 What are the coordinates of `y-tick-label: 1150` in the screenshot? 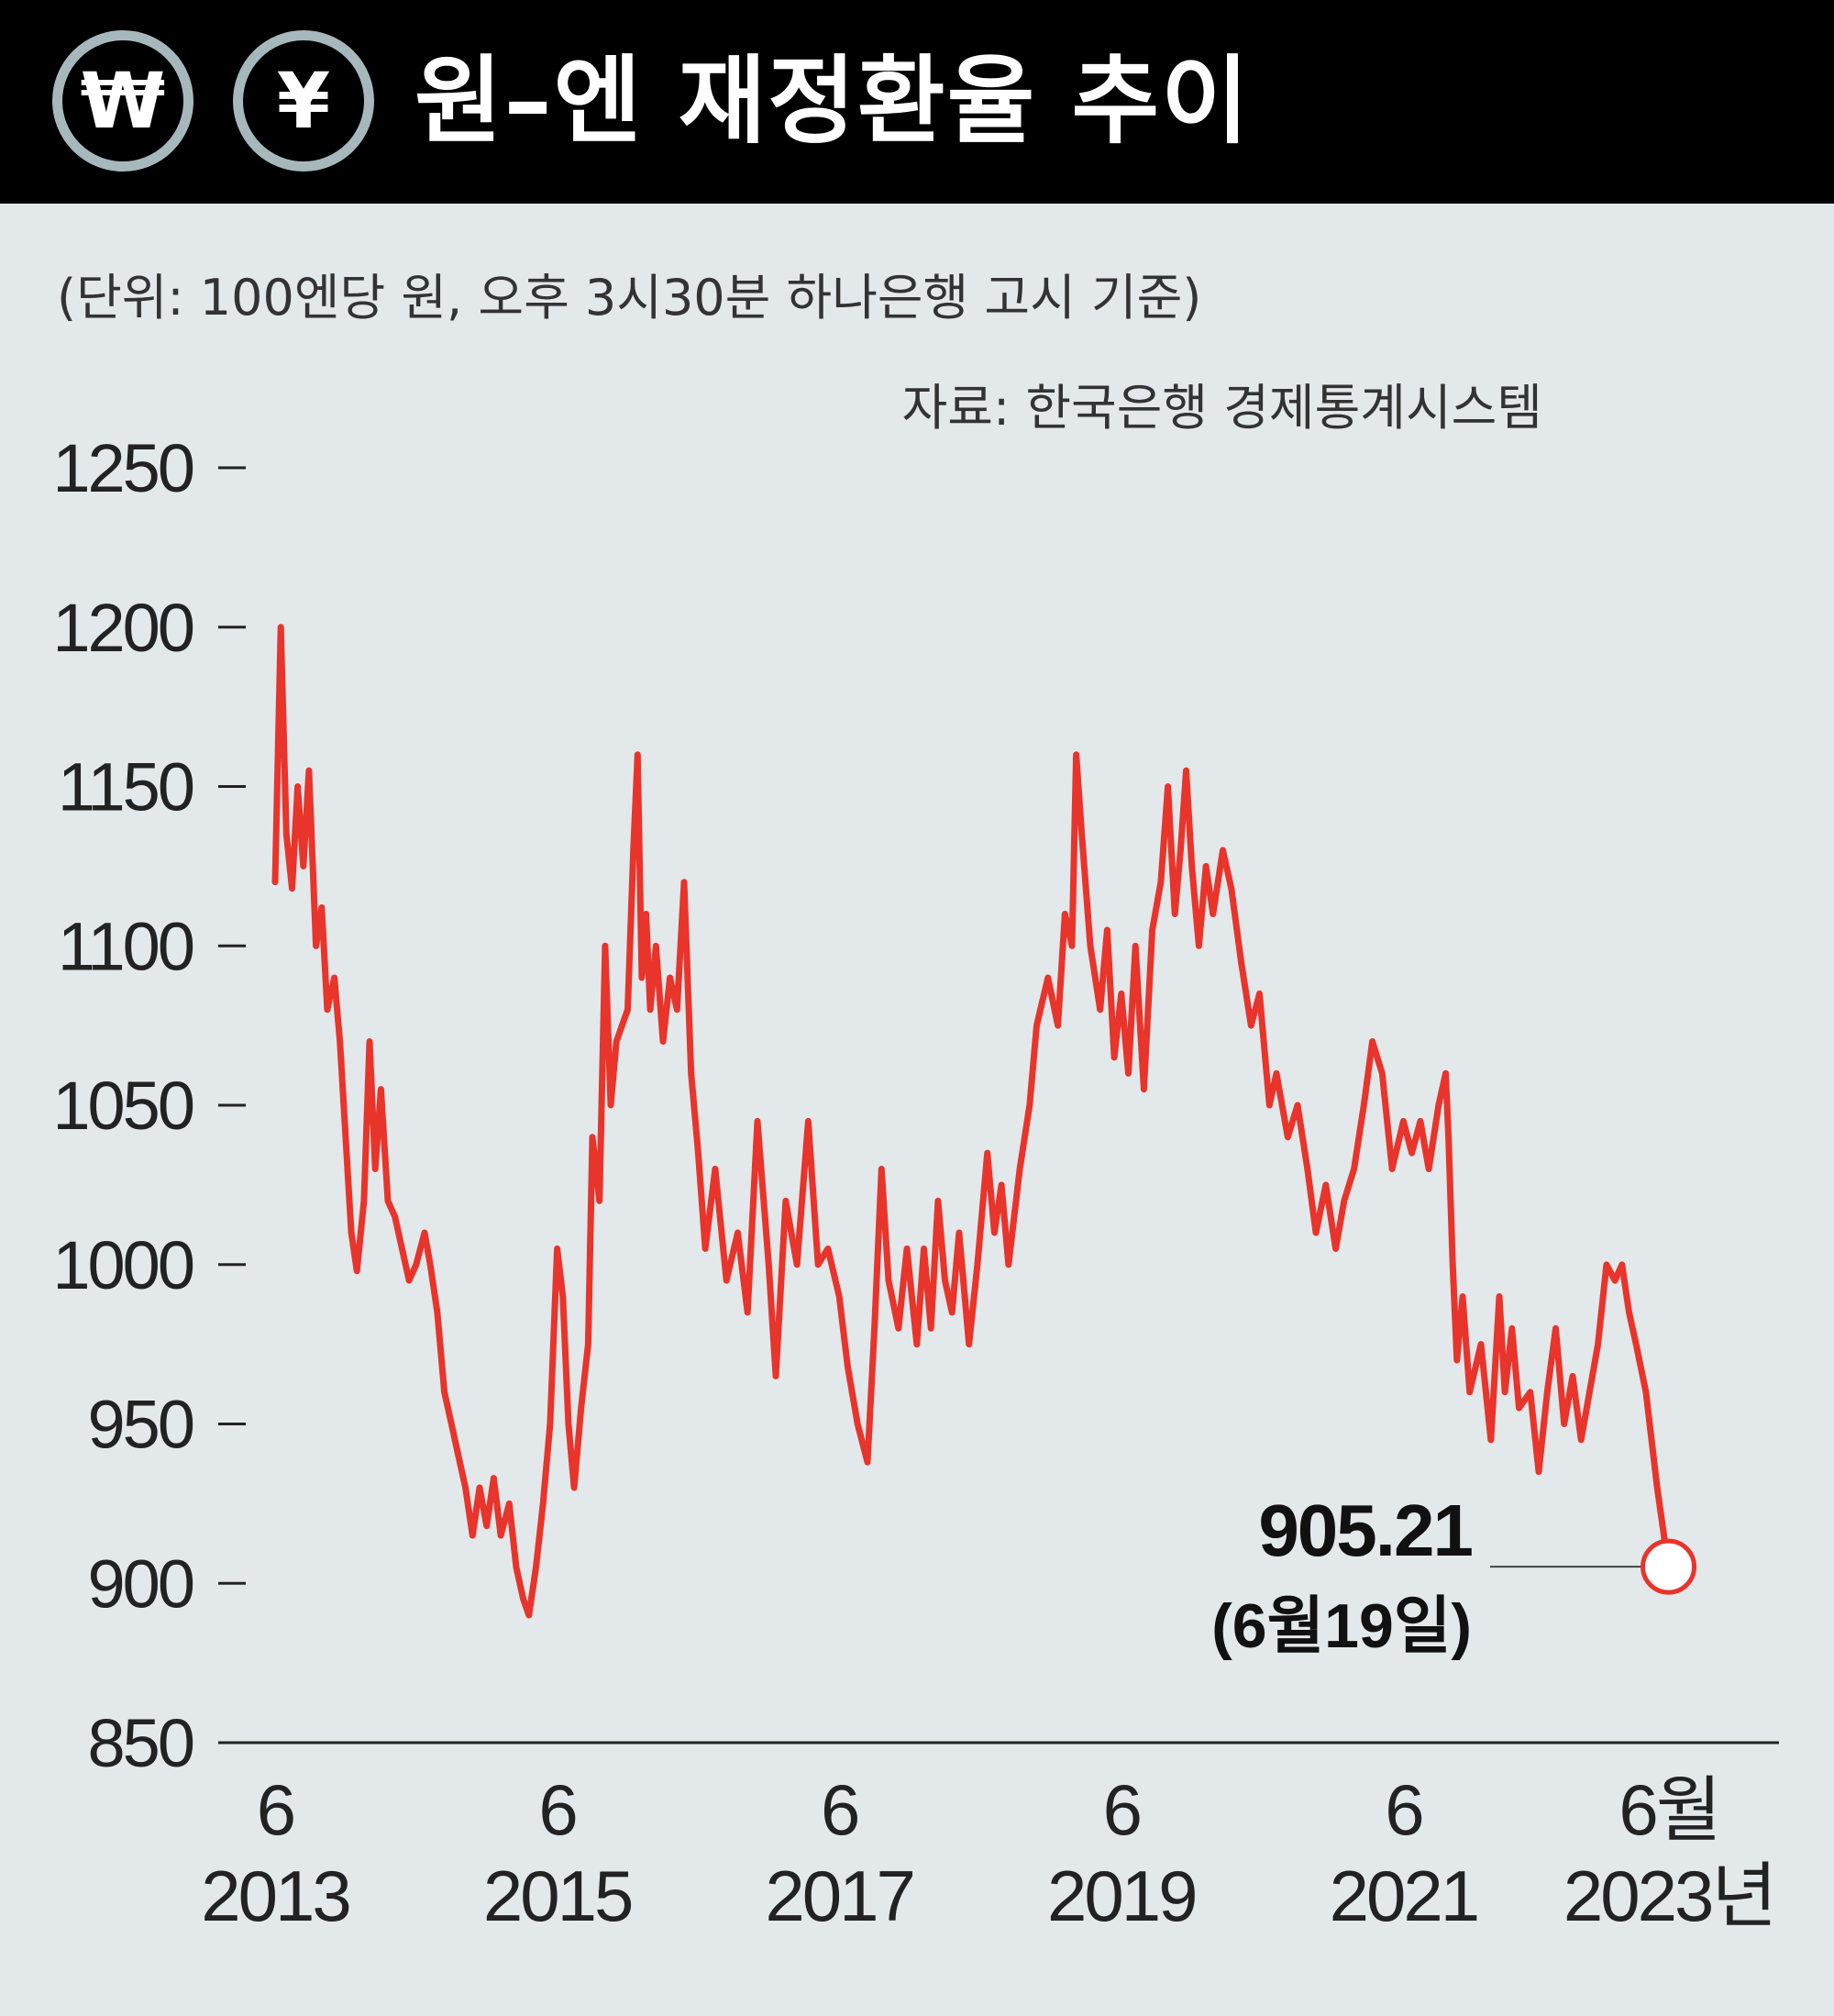 It's located at (125, 787).